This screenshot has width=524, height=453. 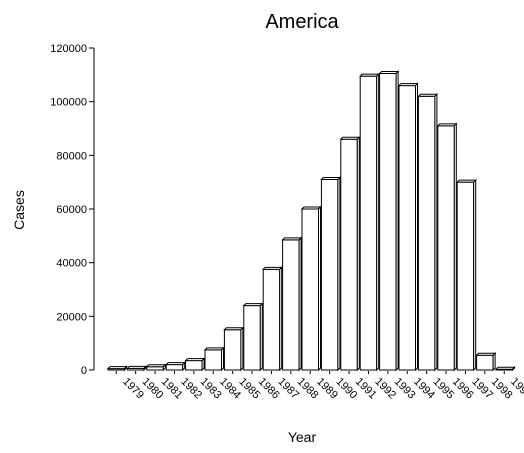 What do you see at coordinates (211, 389) in the screenshot?
I see `x-tick-label: 1983` at bounding box center [211, 389].